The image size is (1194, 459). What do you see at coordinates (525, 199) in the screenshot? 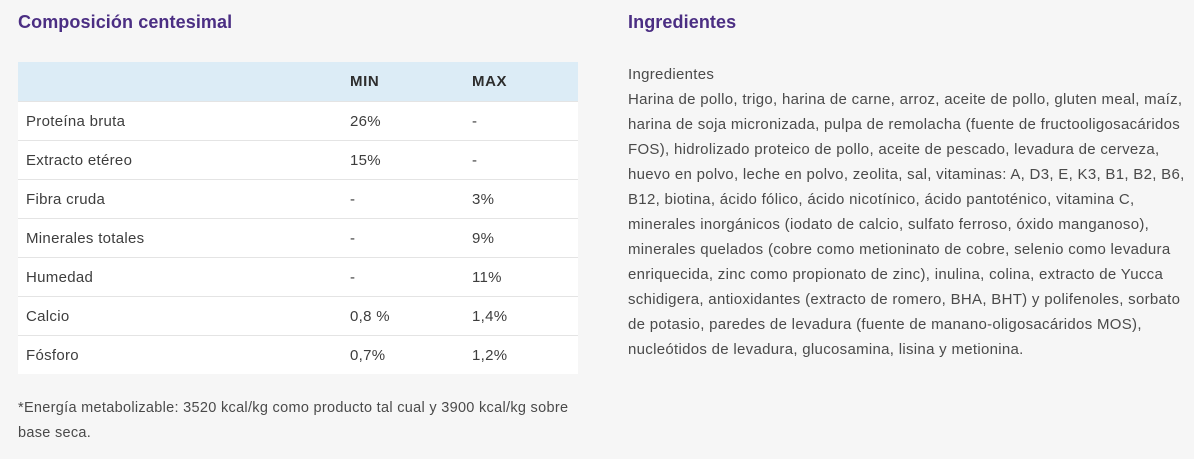
I see `nutrient-max: 3%` at bounding box center [525, 199].